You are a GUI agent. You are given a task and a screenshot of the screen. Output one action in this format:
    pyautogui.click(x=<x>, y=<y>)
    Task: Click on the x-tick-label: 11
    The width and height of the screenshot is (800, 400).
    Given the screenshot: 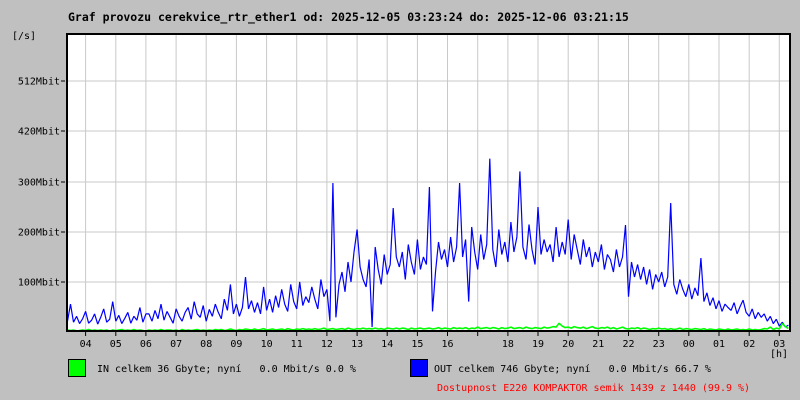 What is the action you would take?
    pyautogui.click(x=297, y=344)
    